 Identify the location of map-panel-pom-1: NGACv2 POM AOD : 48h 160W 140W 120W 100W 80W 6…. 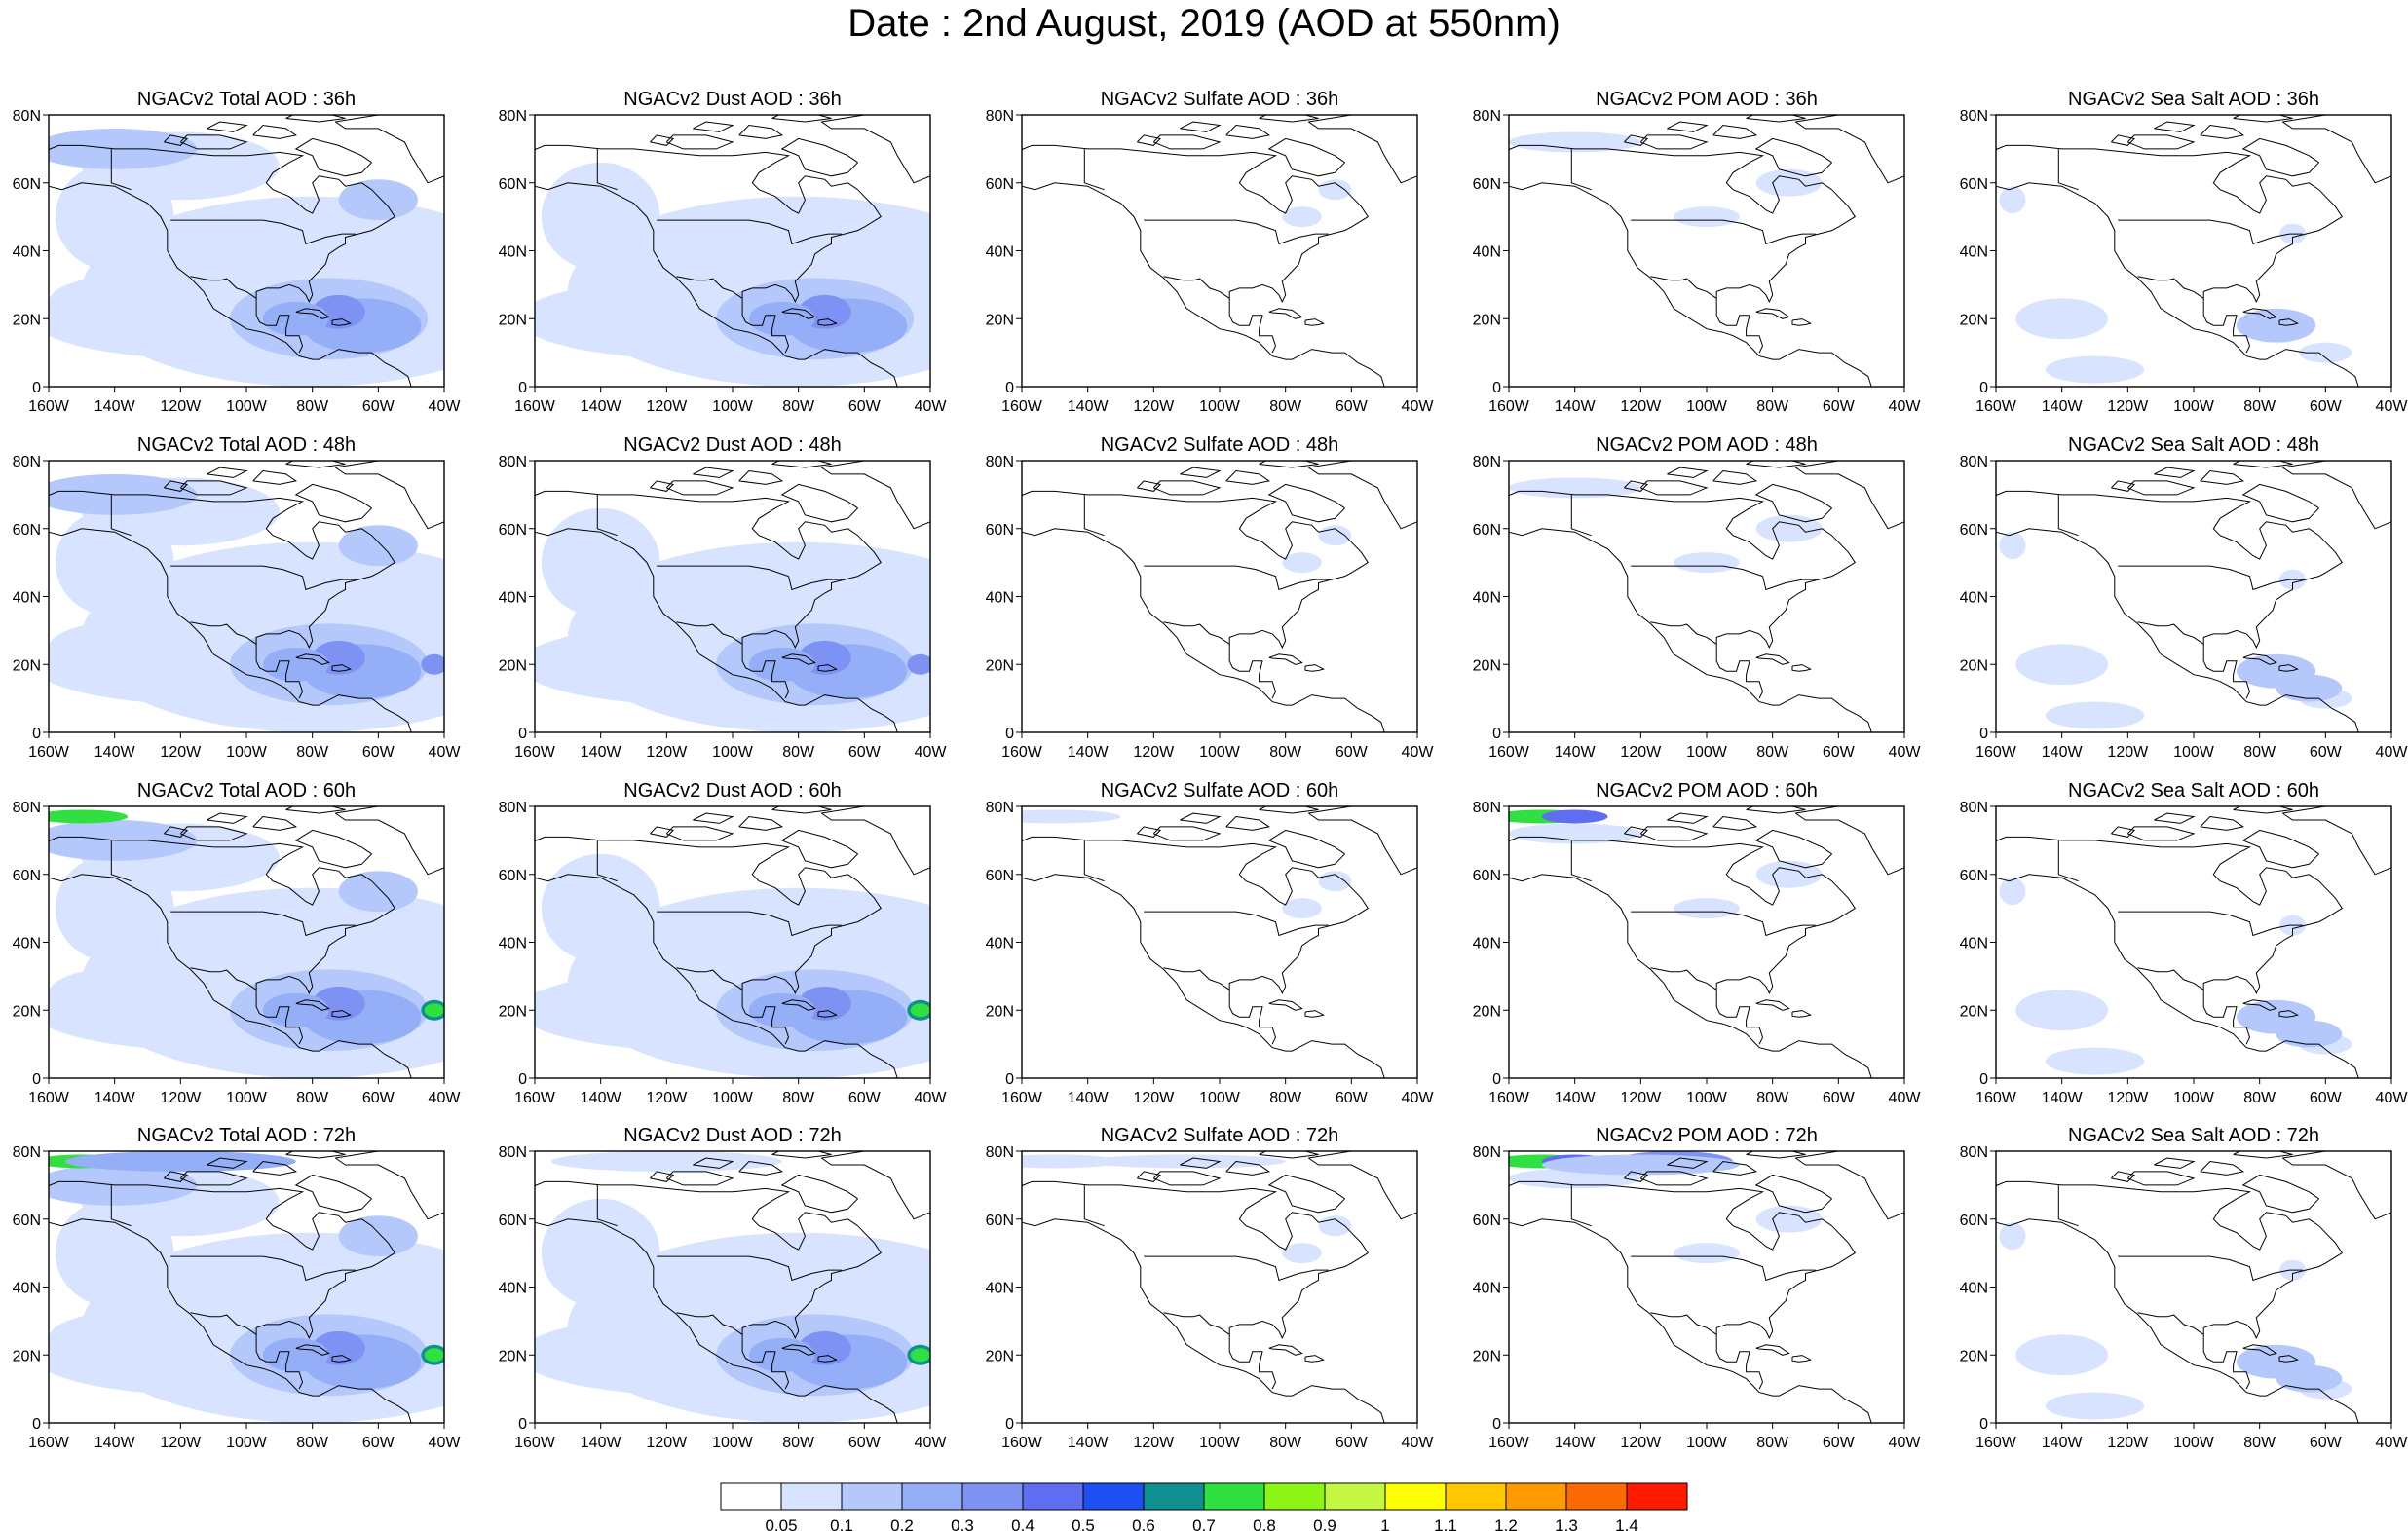
(1697, 597).